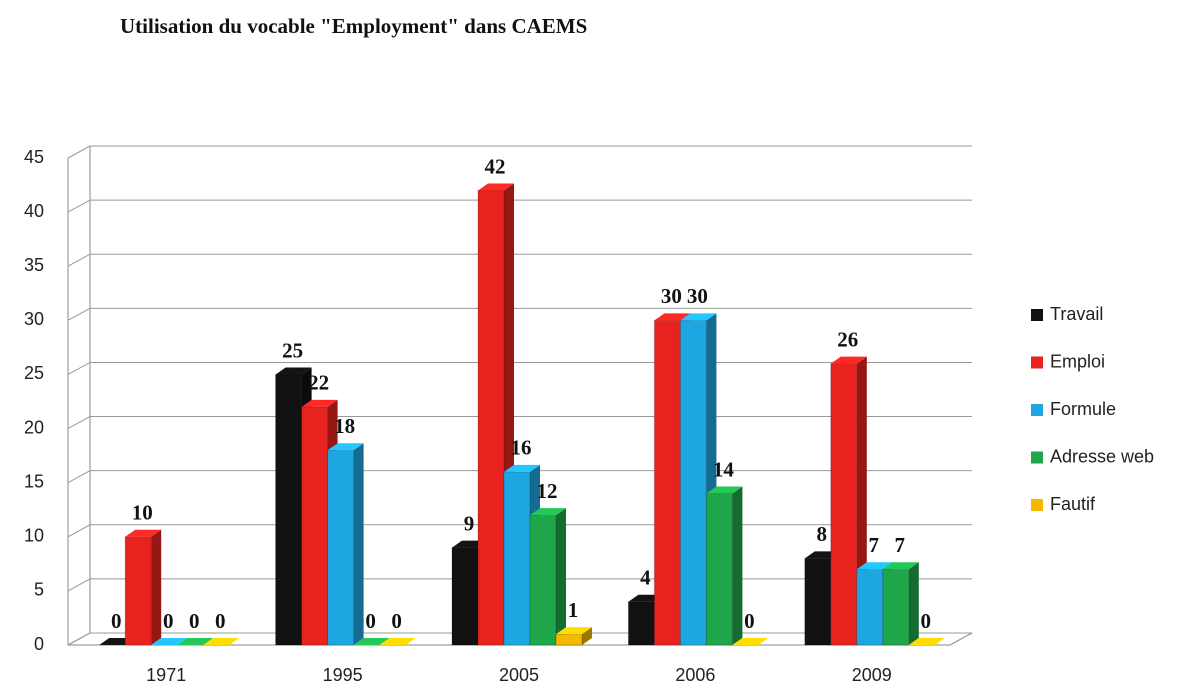 This screenshot has width=1196, height=691. Describe the element at coordinates (695, 675) in the screenshot. I see `x-tick-label: 2006` at that location.